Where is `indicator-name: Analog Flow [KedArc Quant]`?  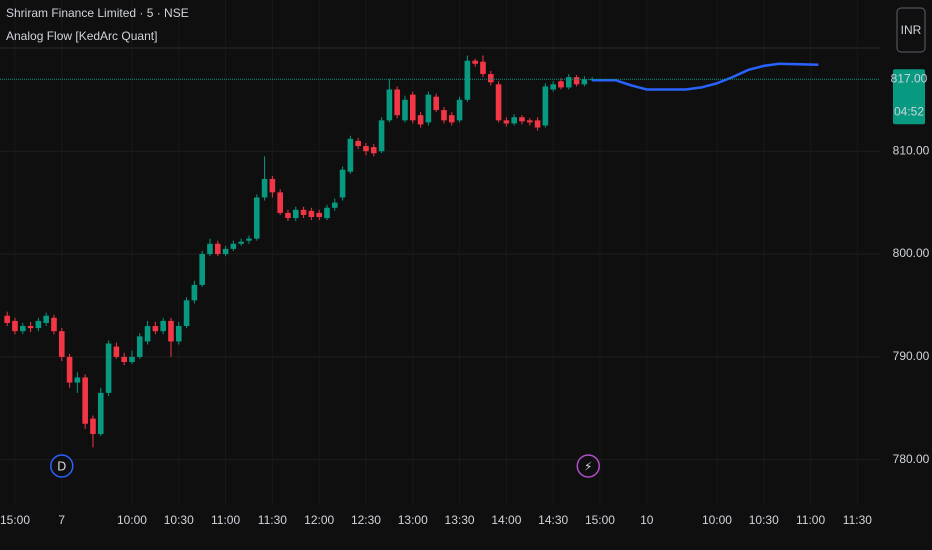
indicator-name: Analog Flow [KedArc Quant] is located at coordinates (81, 36).